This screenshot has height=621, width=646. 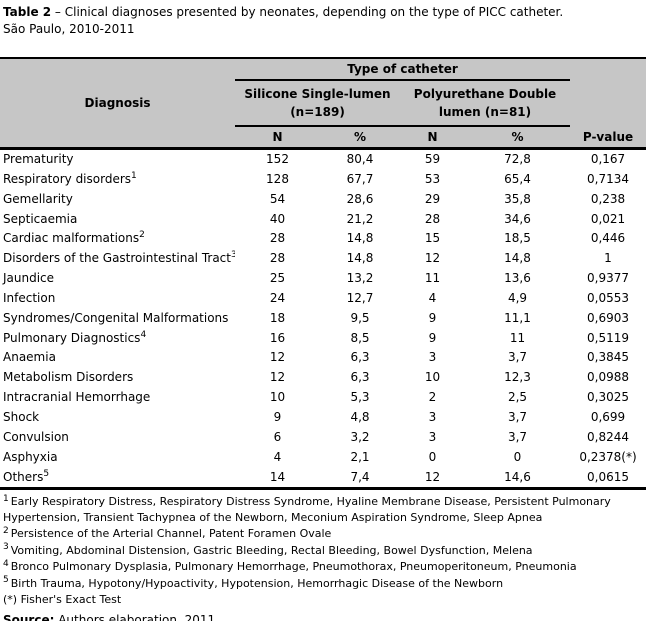 I want to click on value-cell: 59, so click(x=432, y=159).